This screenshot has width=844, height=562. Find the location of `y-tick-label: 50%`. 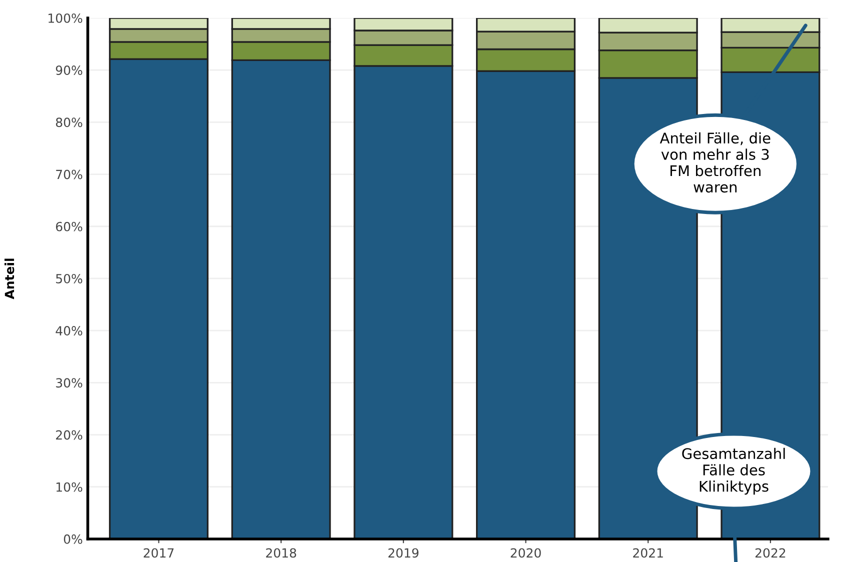

y-tick-label: 50% is located at coordinates (69, 279).